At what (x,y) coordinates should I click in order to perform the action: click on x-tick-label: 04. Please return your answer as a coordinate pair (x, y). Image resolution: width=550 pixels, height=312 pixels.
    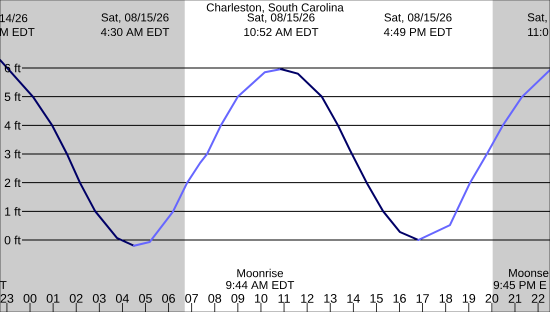
    Looking at the image, I should click on (122, 298).